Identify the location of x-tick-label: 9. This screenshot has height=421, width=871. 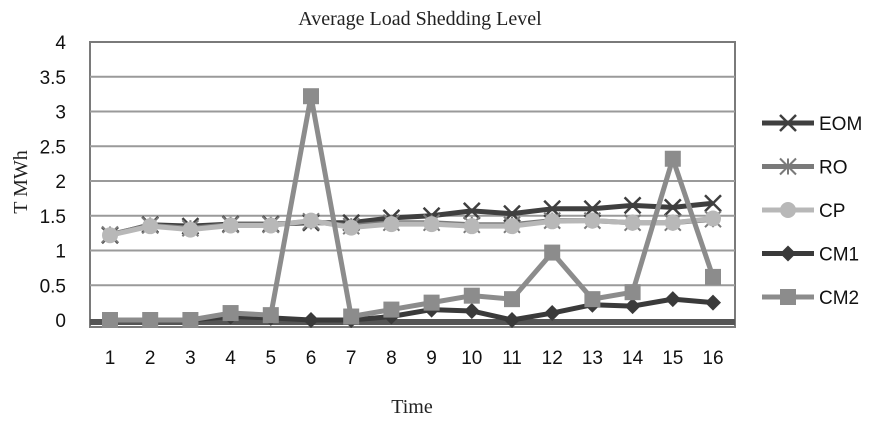
(431, 358).